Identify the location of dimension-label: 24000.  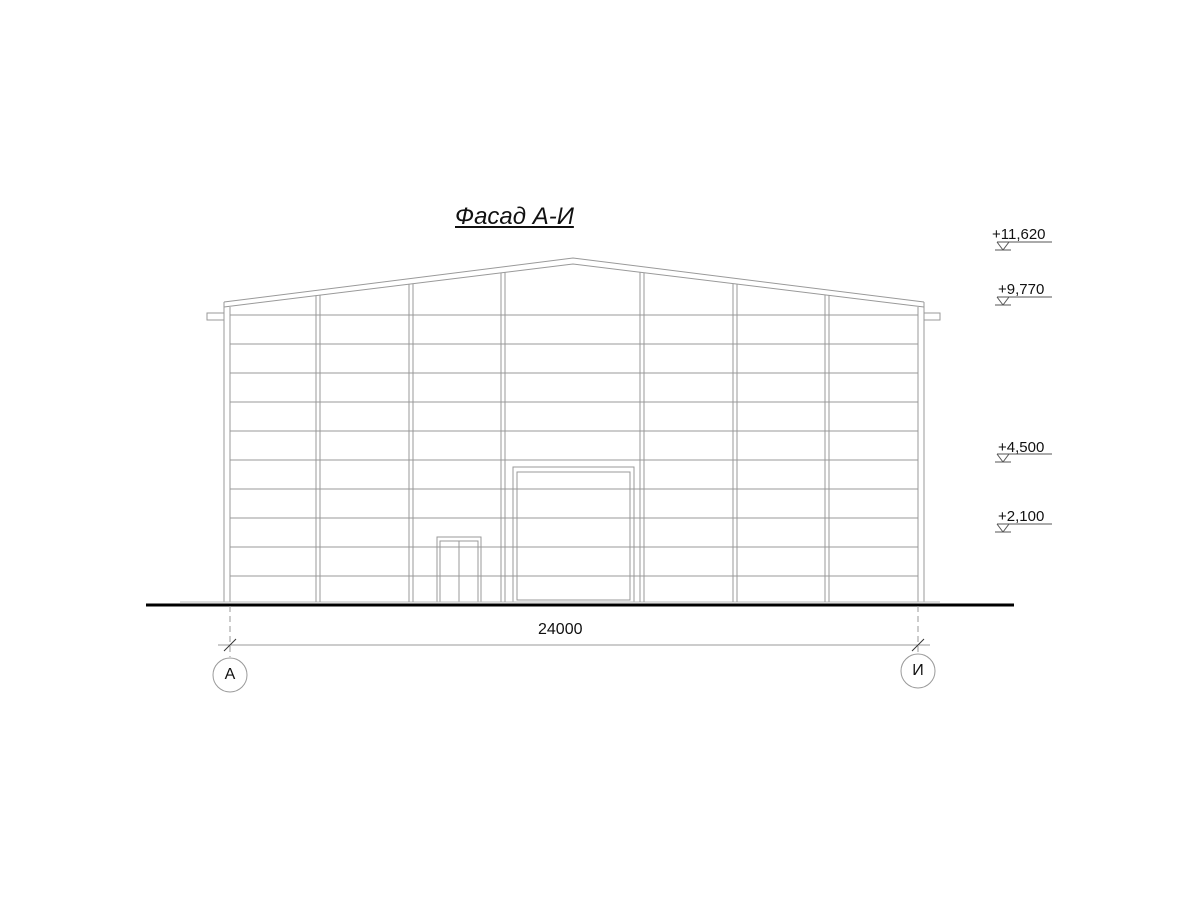
(560, 629).